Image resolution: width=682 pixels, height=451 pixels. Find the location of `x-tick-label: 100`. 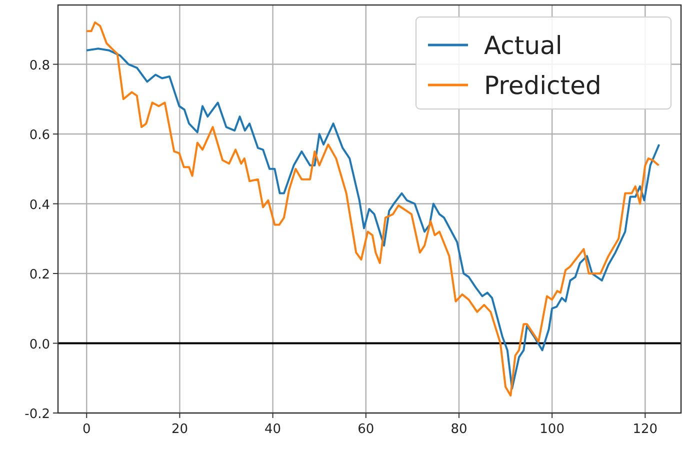

x-tick-label: 100 is located at coordinates (552, 429).